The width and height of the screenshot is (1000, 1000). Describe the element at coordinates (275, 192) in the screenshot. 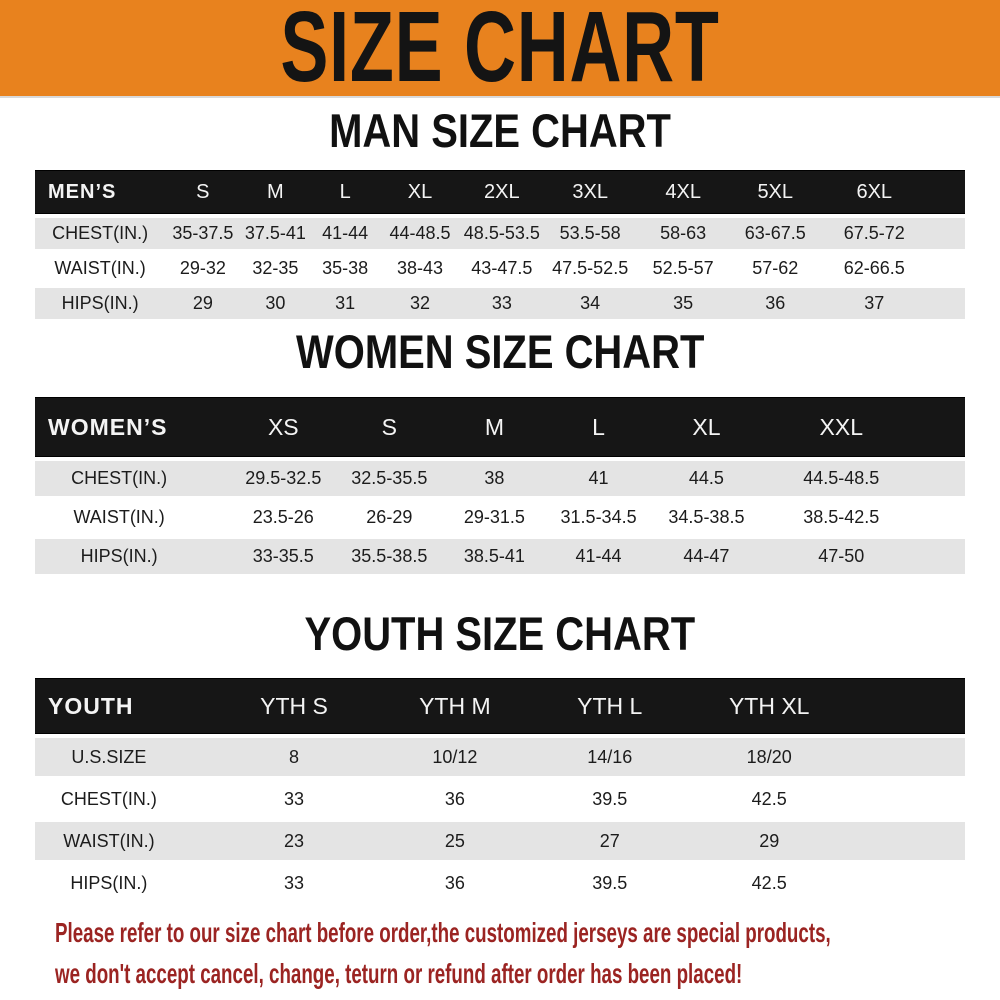

I see `men-col-header-m: M` at that location.